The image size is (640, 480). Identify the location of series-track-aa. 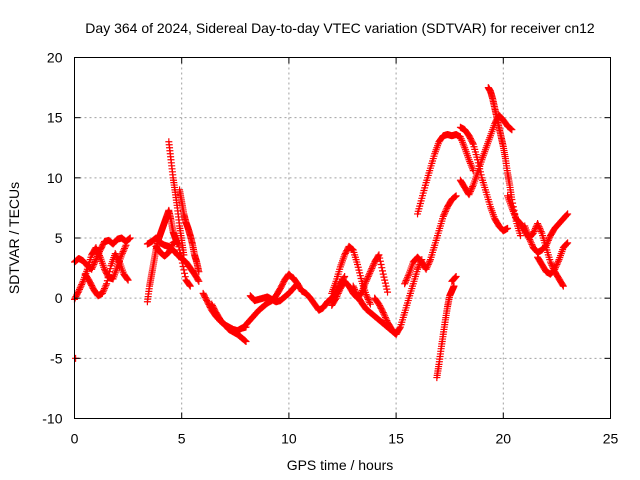
(553, 258).